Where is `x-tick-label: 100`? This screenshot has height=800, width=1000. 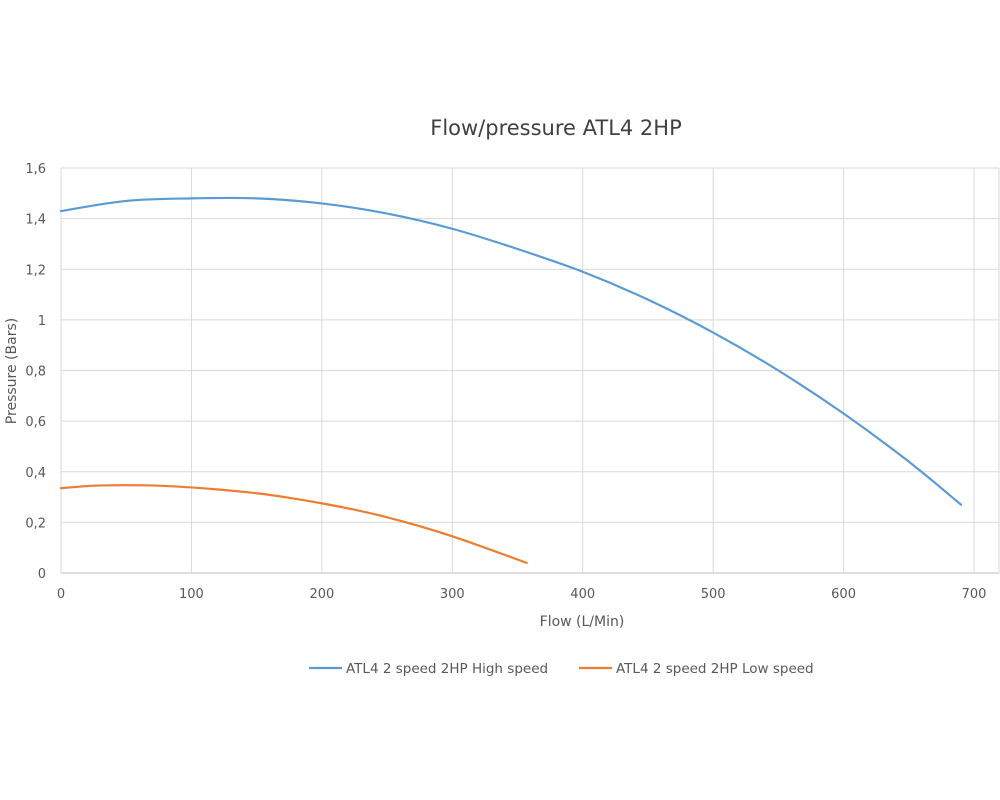 x-tick-label: 100 is located at coordinates (191, 594).